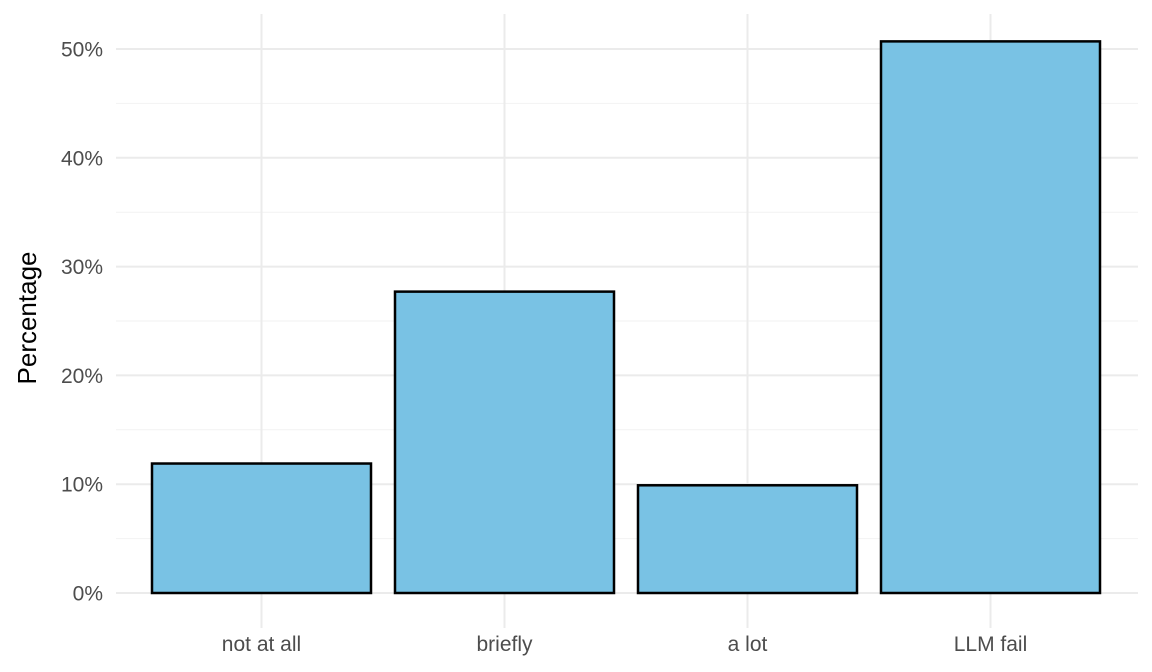 This screenshot has height=672, width=1152. I want to click on y-tick-label: 10%, so click(82, 485).